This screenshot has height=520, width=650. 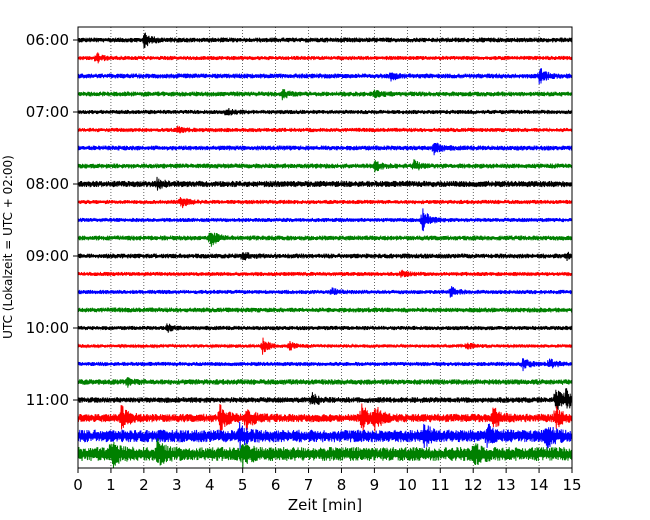 What do you see at coordinates (47, 328) in the screenshot?
I see `y-tick-label: 10:00` at bounding box center [47, 328].